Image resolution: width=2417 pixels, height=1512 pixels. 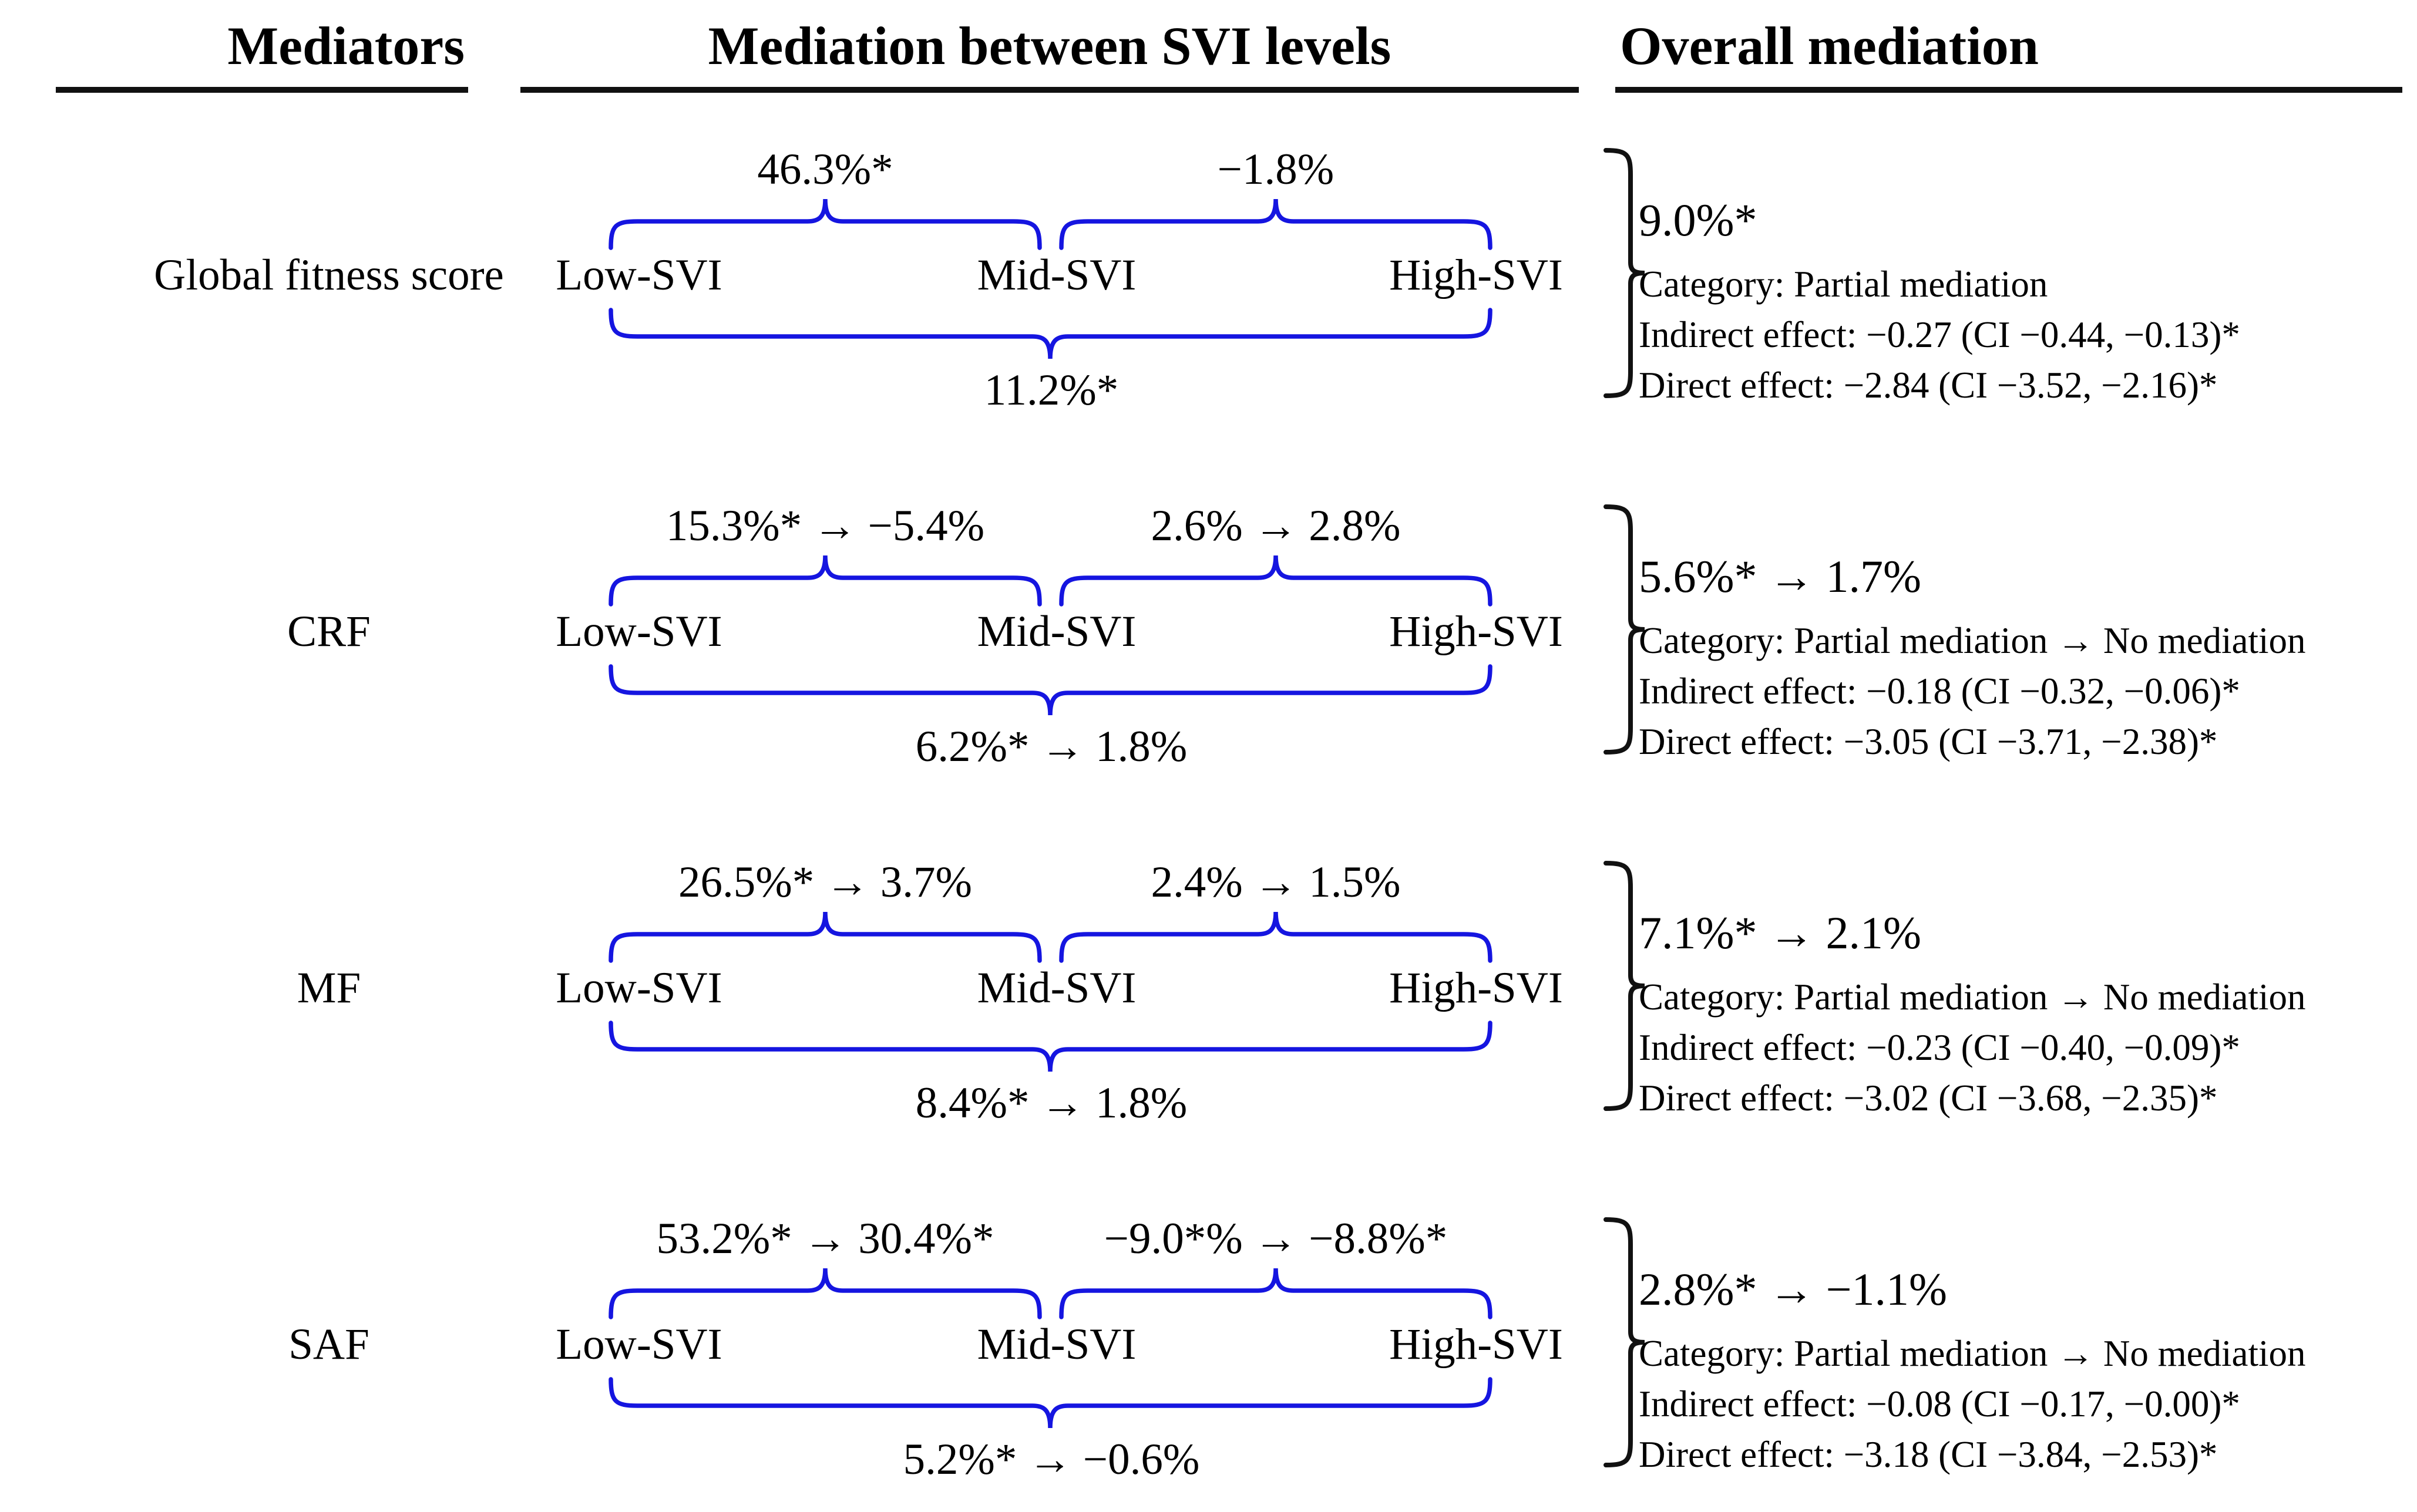 I want to click on mediator-label: MF, so click(x=329, y=988).